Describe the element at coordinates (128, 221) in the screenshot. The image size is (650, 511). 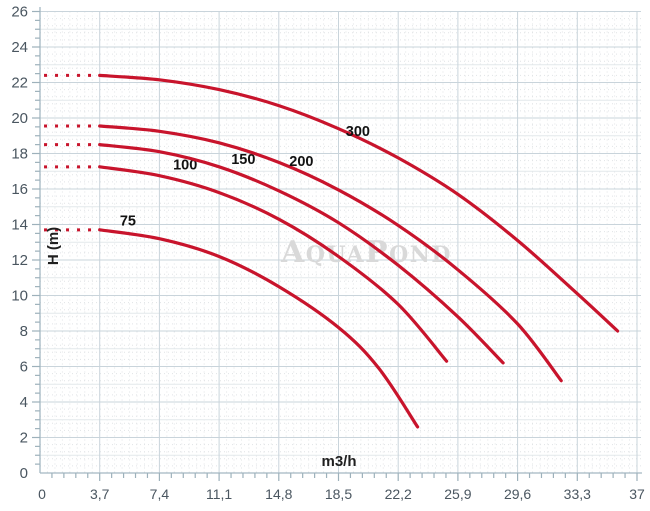
I see `curve-label-75: 75` at that location.